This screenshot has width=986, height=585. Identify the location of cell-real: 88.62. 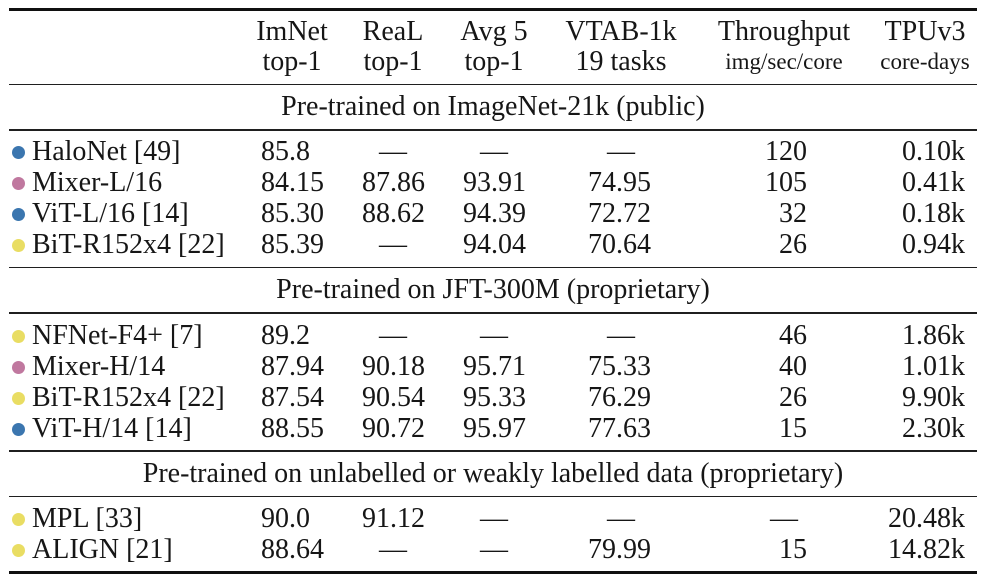
(393, 214).